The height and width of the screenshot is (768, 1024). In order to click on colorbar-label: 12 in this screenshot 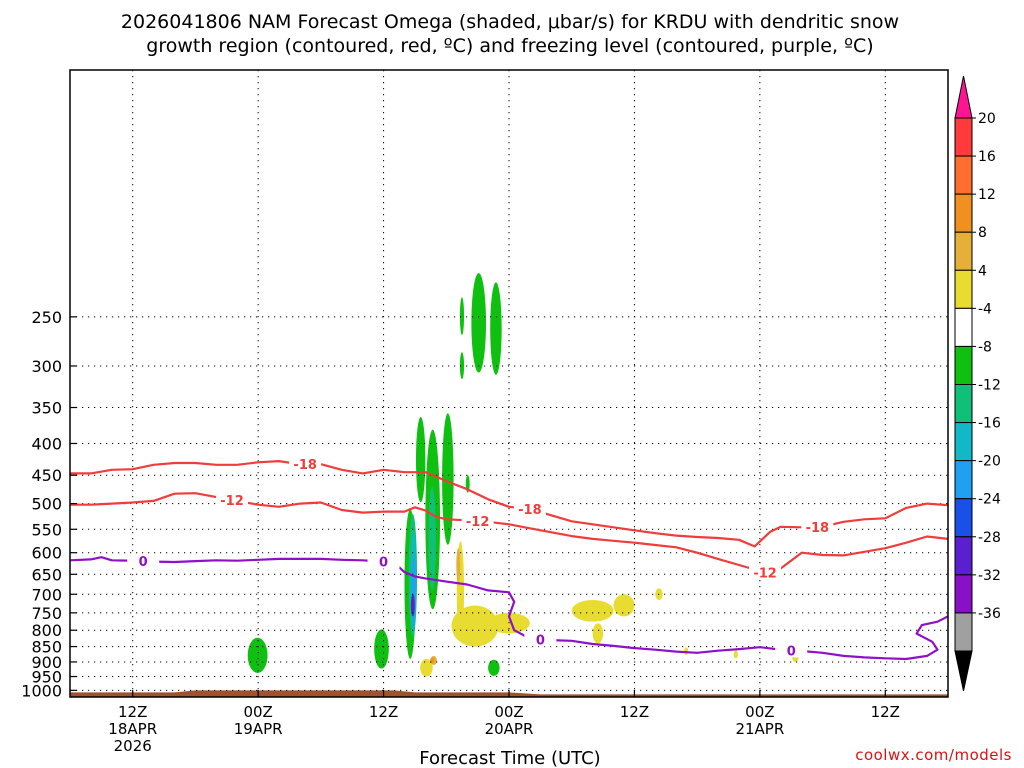, I will do `click(987, 195)`.